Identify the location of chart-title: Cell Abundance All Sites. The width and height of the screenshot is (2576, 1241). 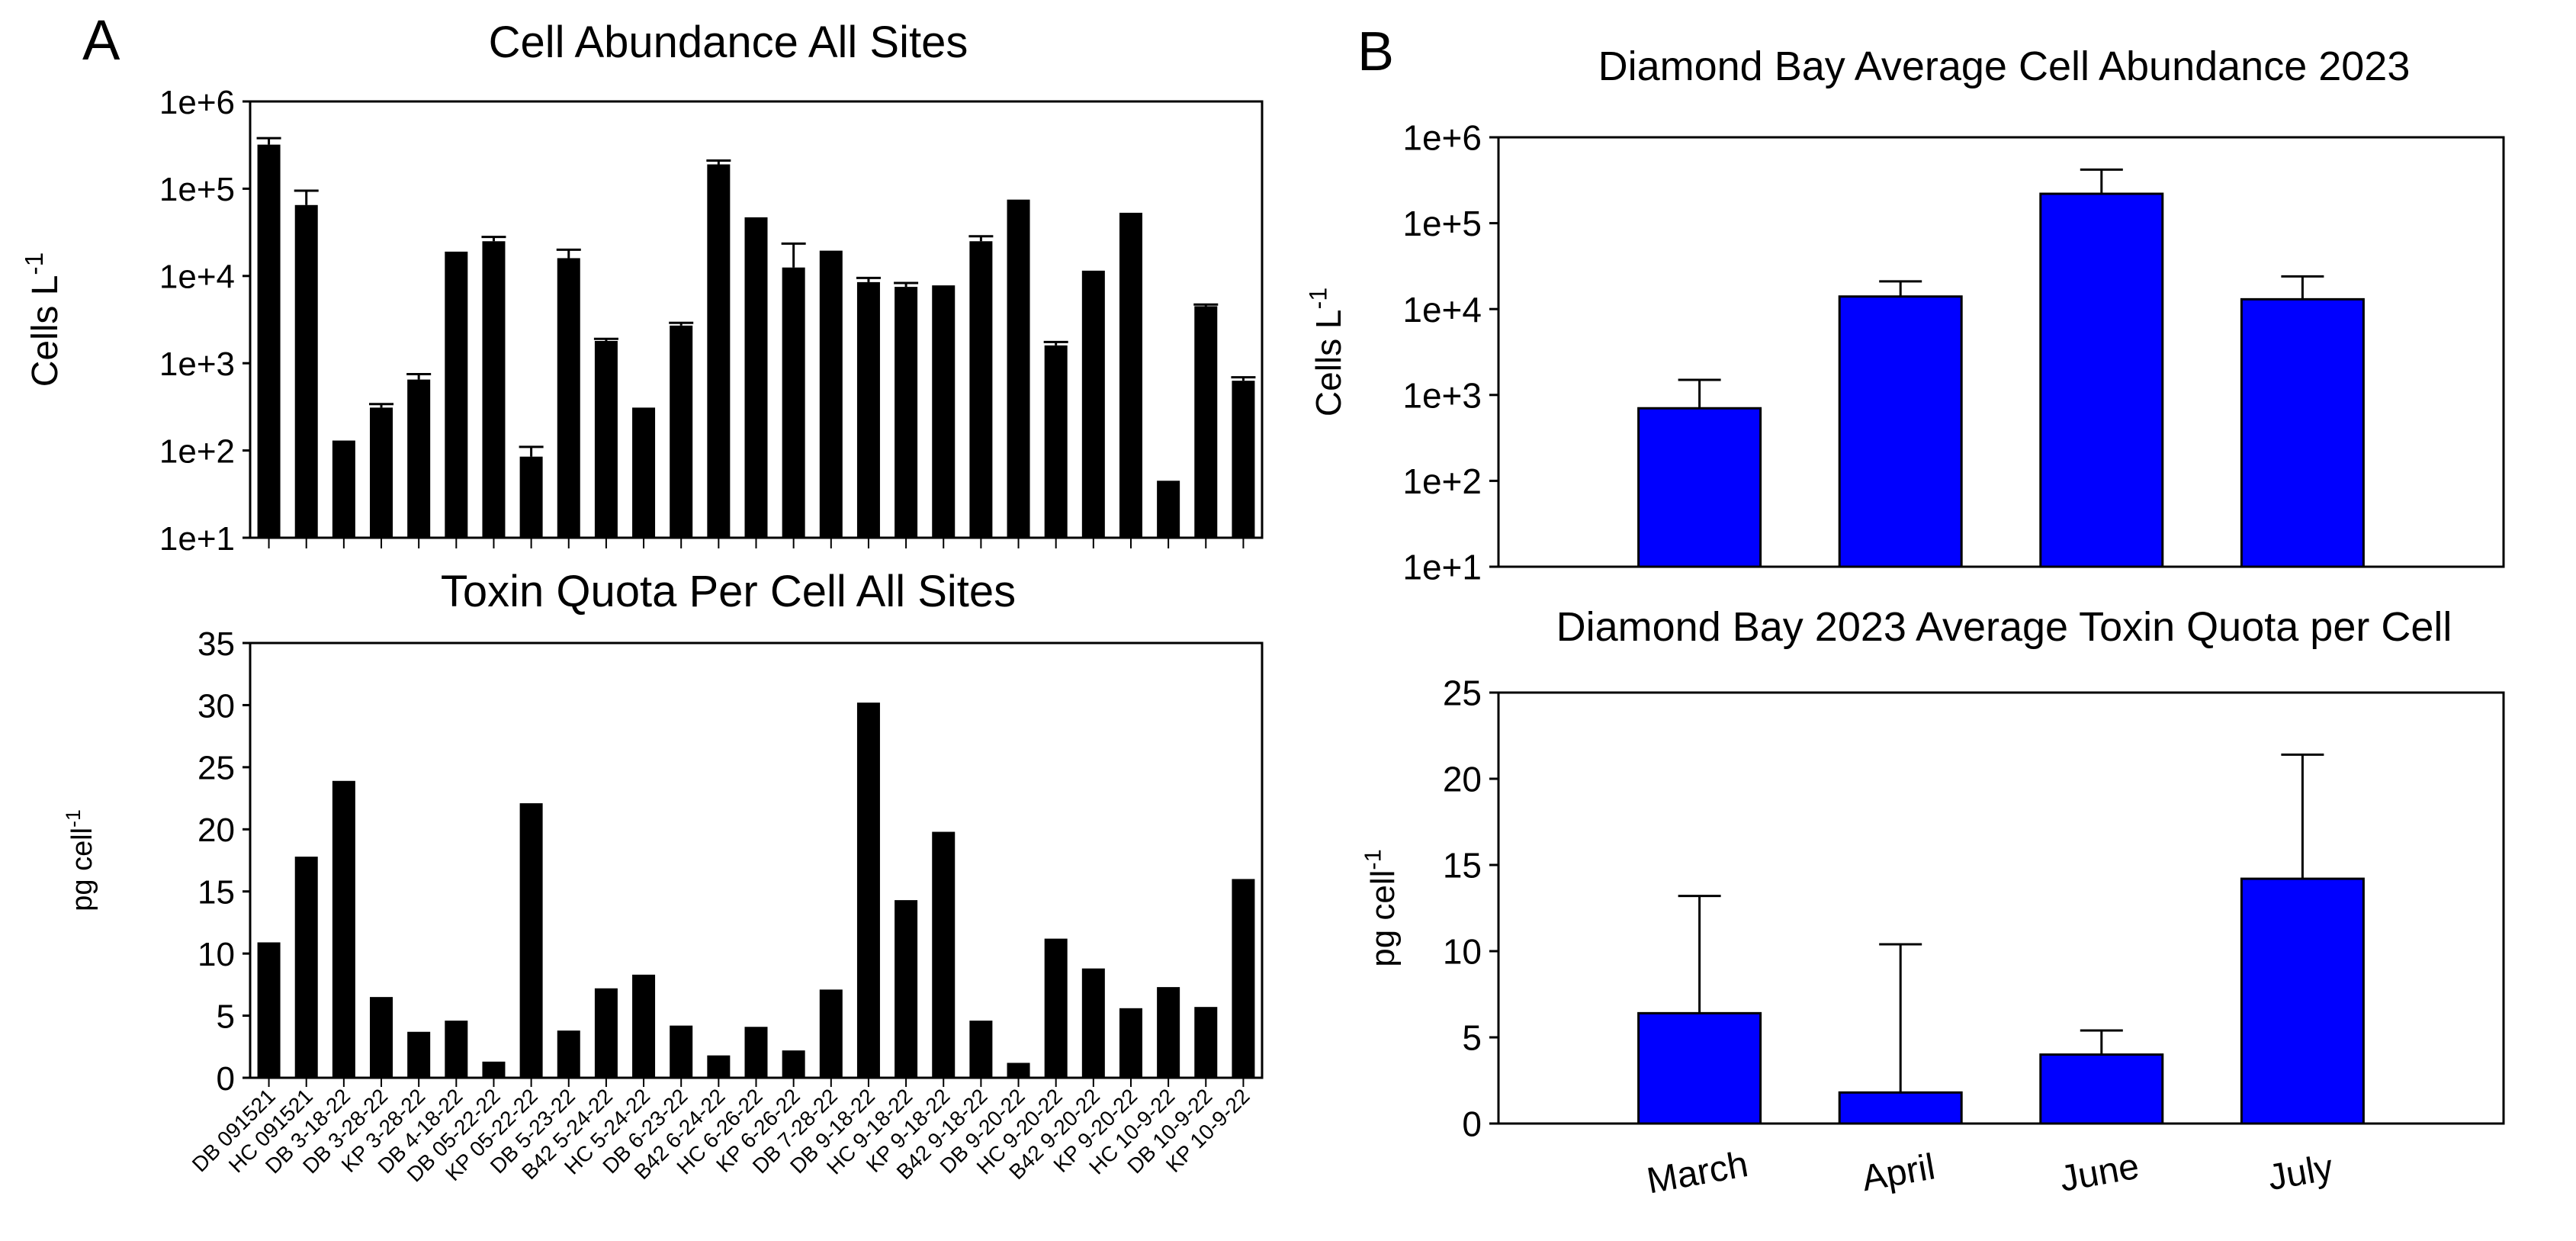
(728, 42).